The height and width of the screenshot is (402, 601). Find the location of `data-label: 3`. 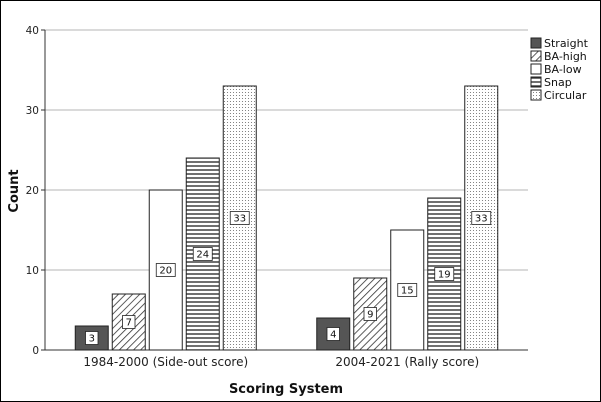

data-label: 3 is located at coordinates (92, 339).